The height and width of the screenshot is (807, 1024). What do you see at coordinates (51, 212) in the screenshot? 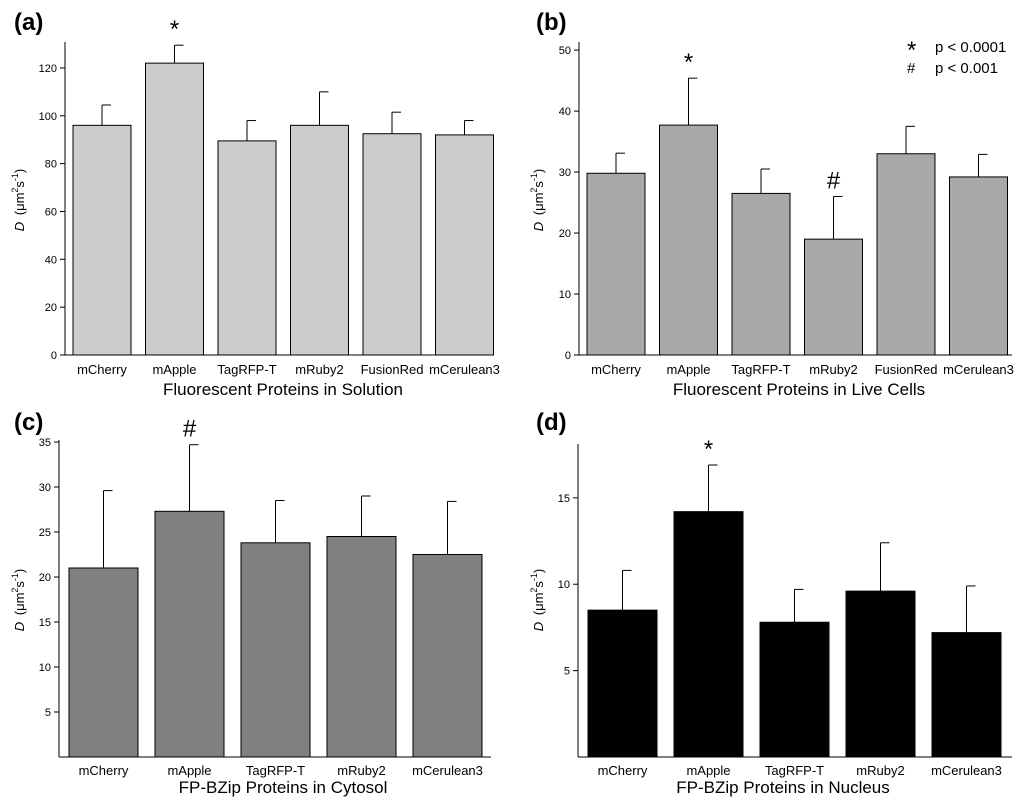
I see `y-tick-label: 60` at bounding box center [51, 212].